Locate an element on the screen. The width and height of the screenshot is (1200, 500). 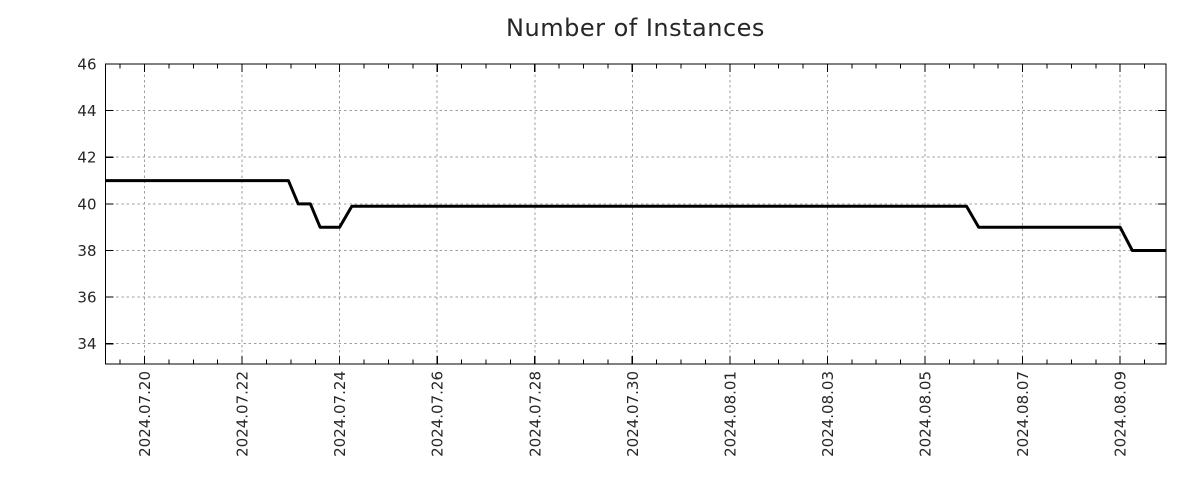
x-tick-label: 2024.08.03 is located at coordinates (828, 414).